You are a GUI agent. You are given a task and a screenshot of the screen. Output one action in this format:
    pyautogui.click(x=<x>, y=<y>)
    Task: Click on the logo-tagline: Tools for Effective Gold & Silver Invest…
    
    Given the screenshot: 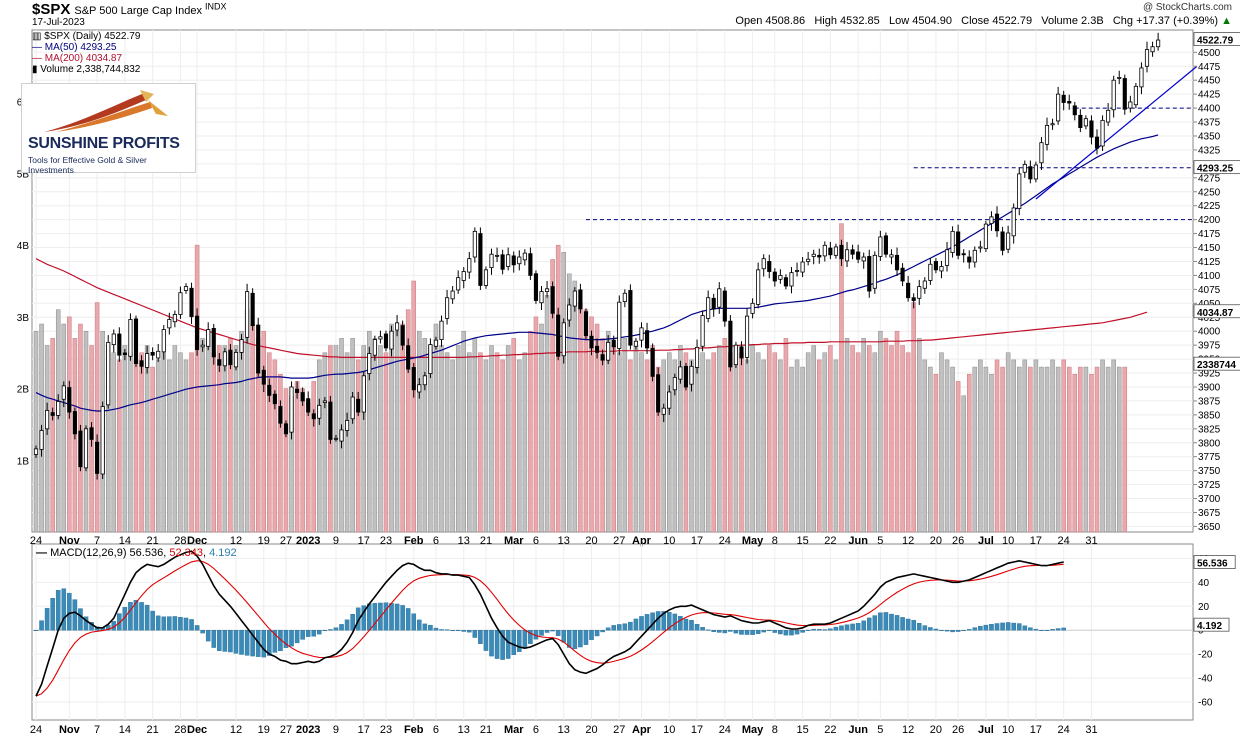 What is the action you would take?
    pyautogui.click(x=87, y=165)
    